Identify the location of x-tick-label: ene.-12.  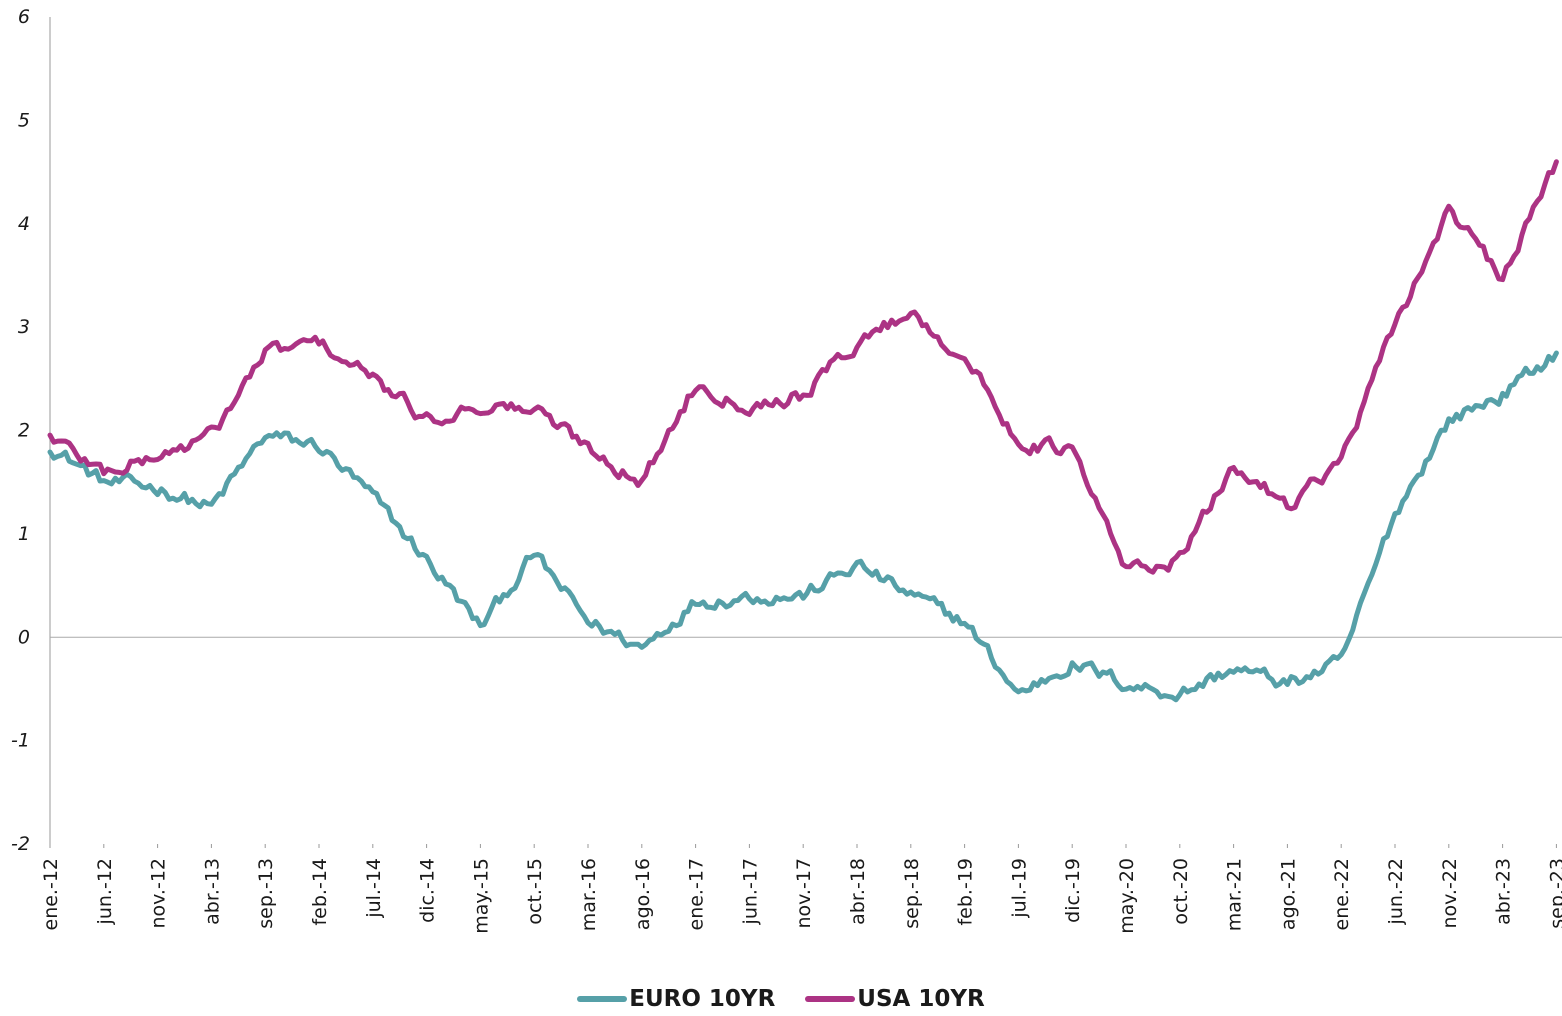
(51, 894).